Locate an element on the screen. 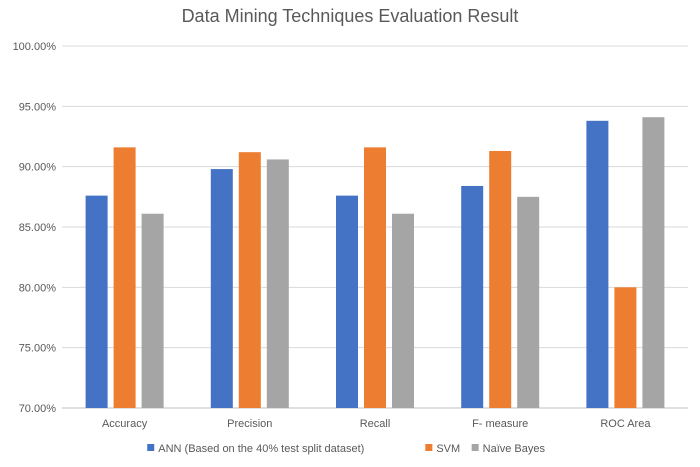  y-tick-label: 75.00% is located at coordinates (38, 349).